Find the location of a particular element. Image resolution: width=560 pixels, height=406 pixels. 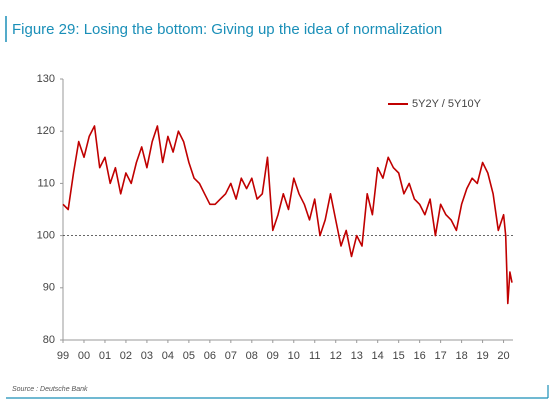

y-tick-label: 120 is located at coordinates (46, 131).